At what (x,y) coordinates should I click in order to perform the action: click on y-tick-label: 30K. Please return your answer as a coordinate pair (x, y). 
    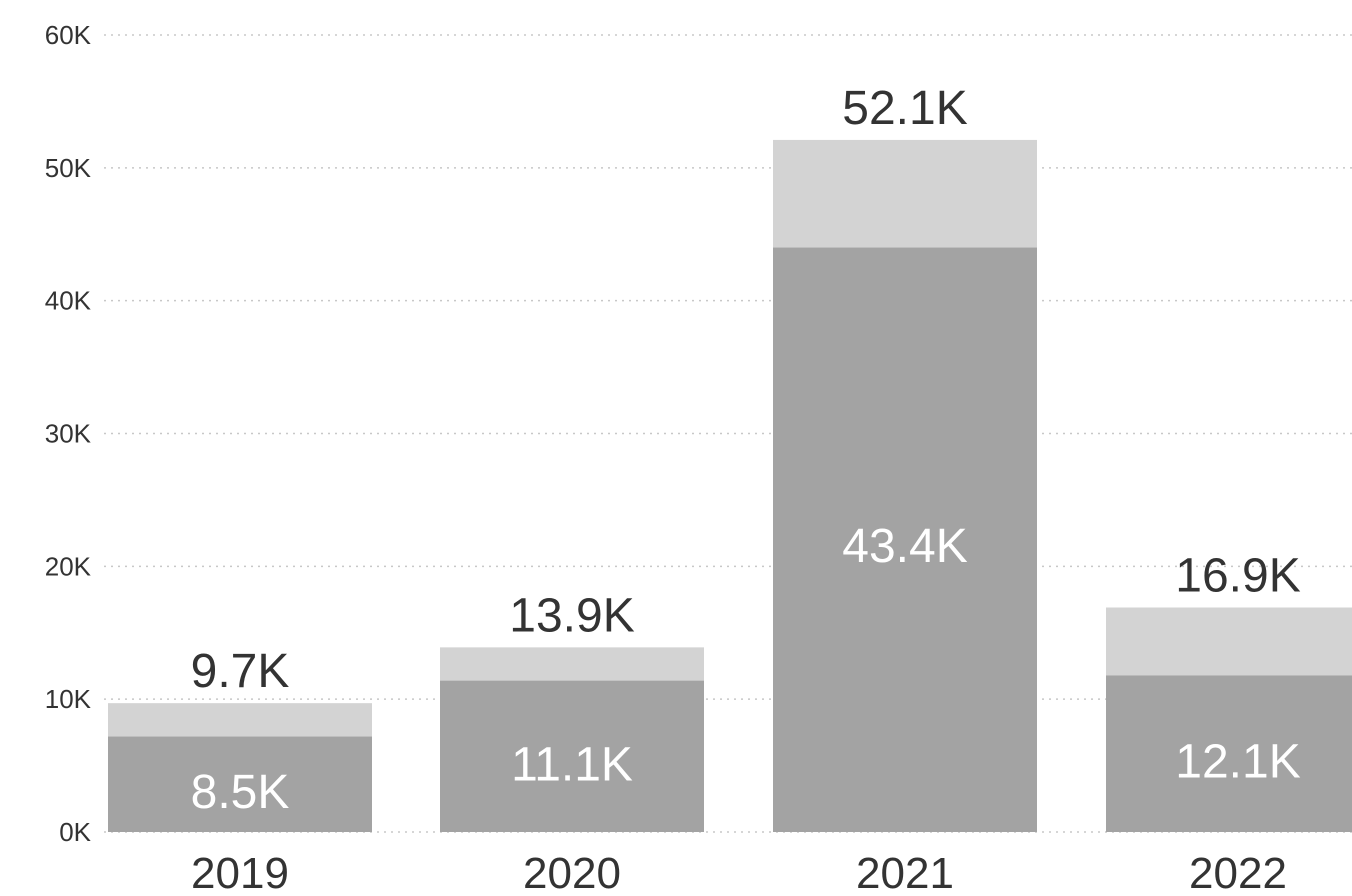
    Looking at the image, I should click on (68, 434).